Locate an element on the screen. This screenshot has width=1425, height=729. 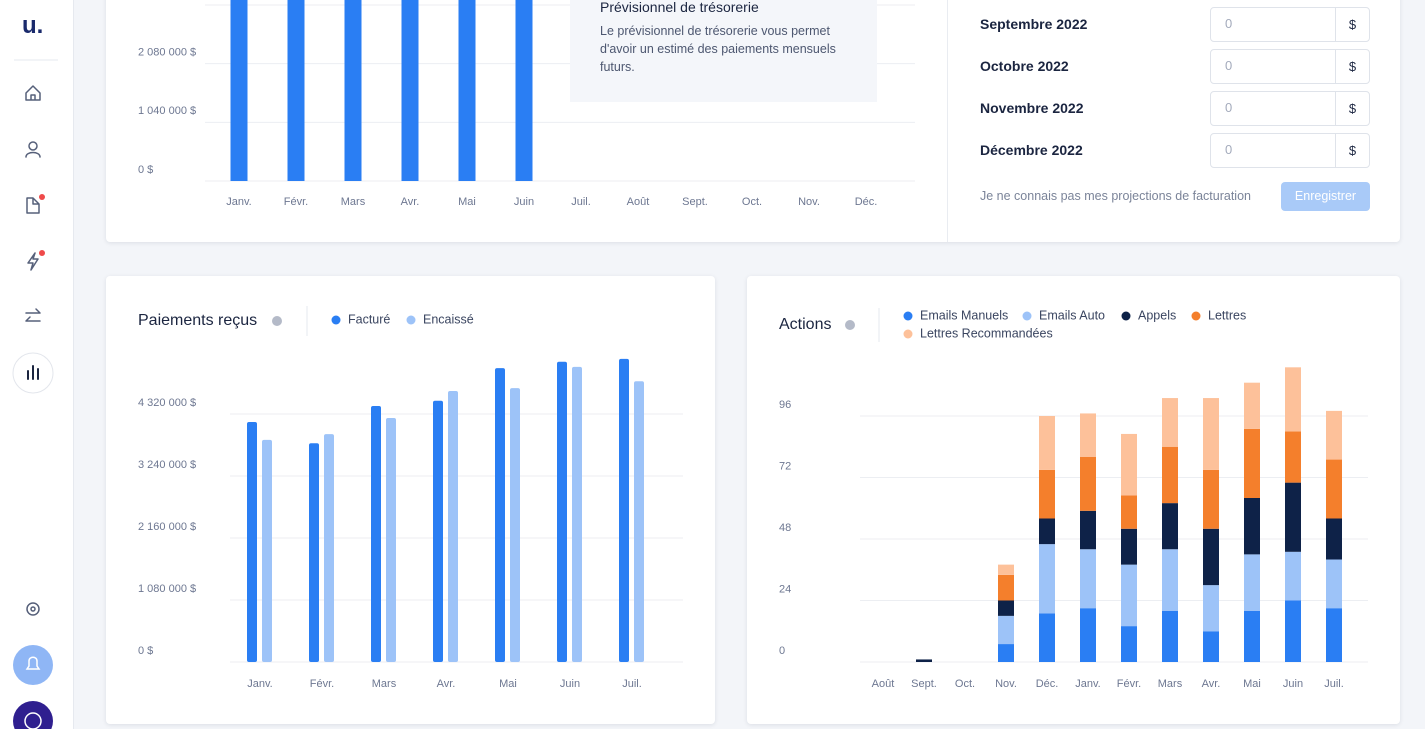
avatar-icon is located at coordinates (33, 720).